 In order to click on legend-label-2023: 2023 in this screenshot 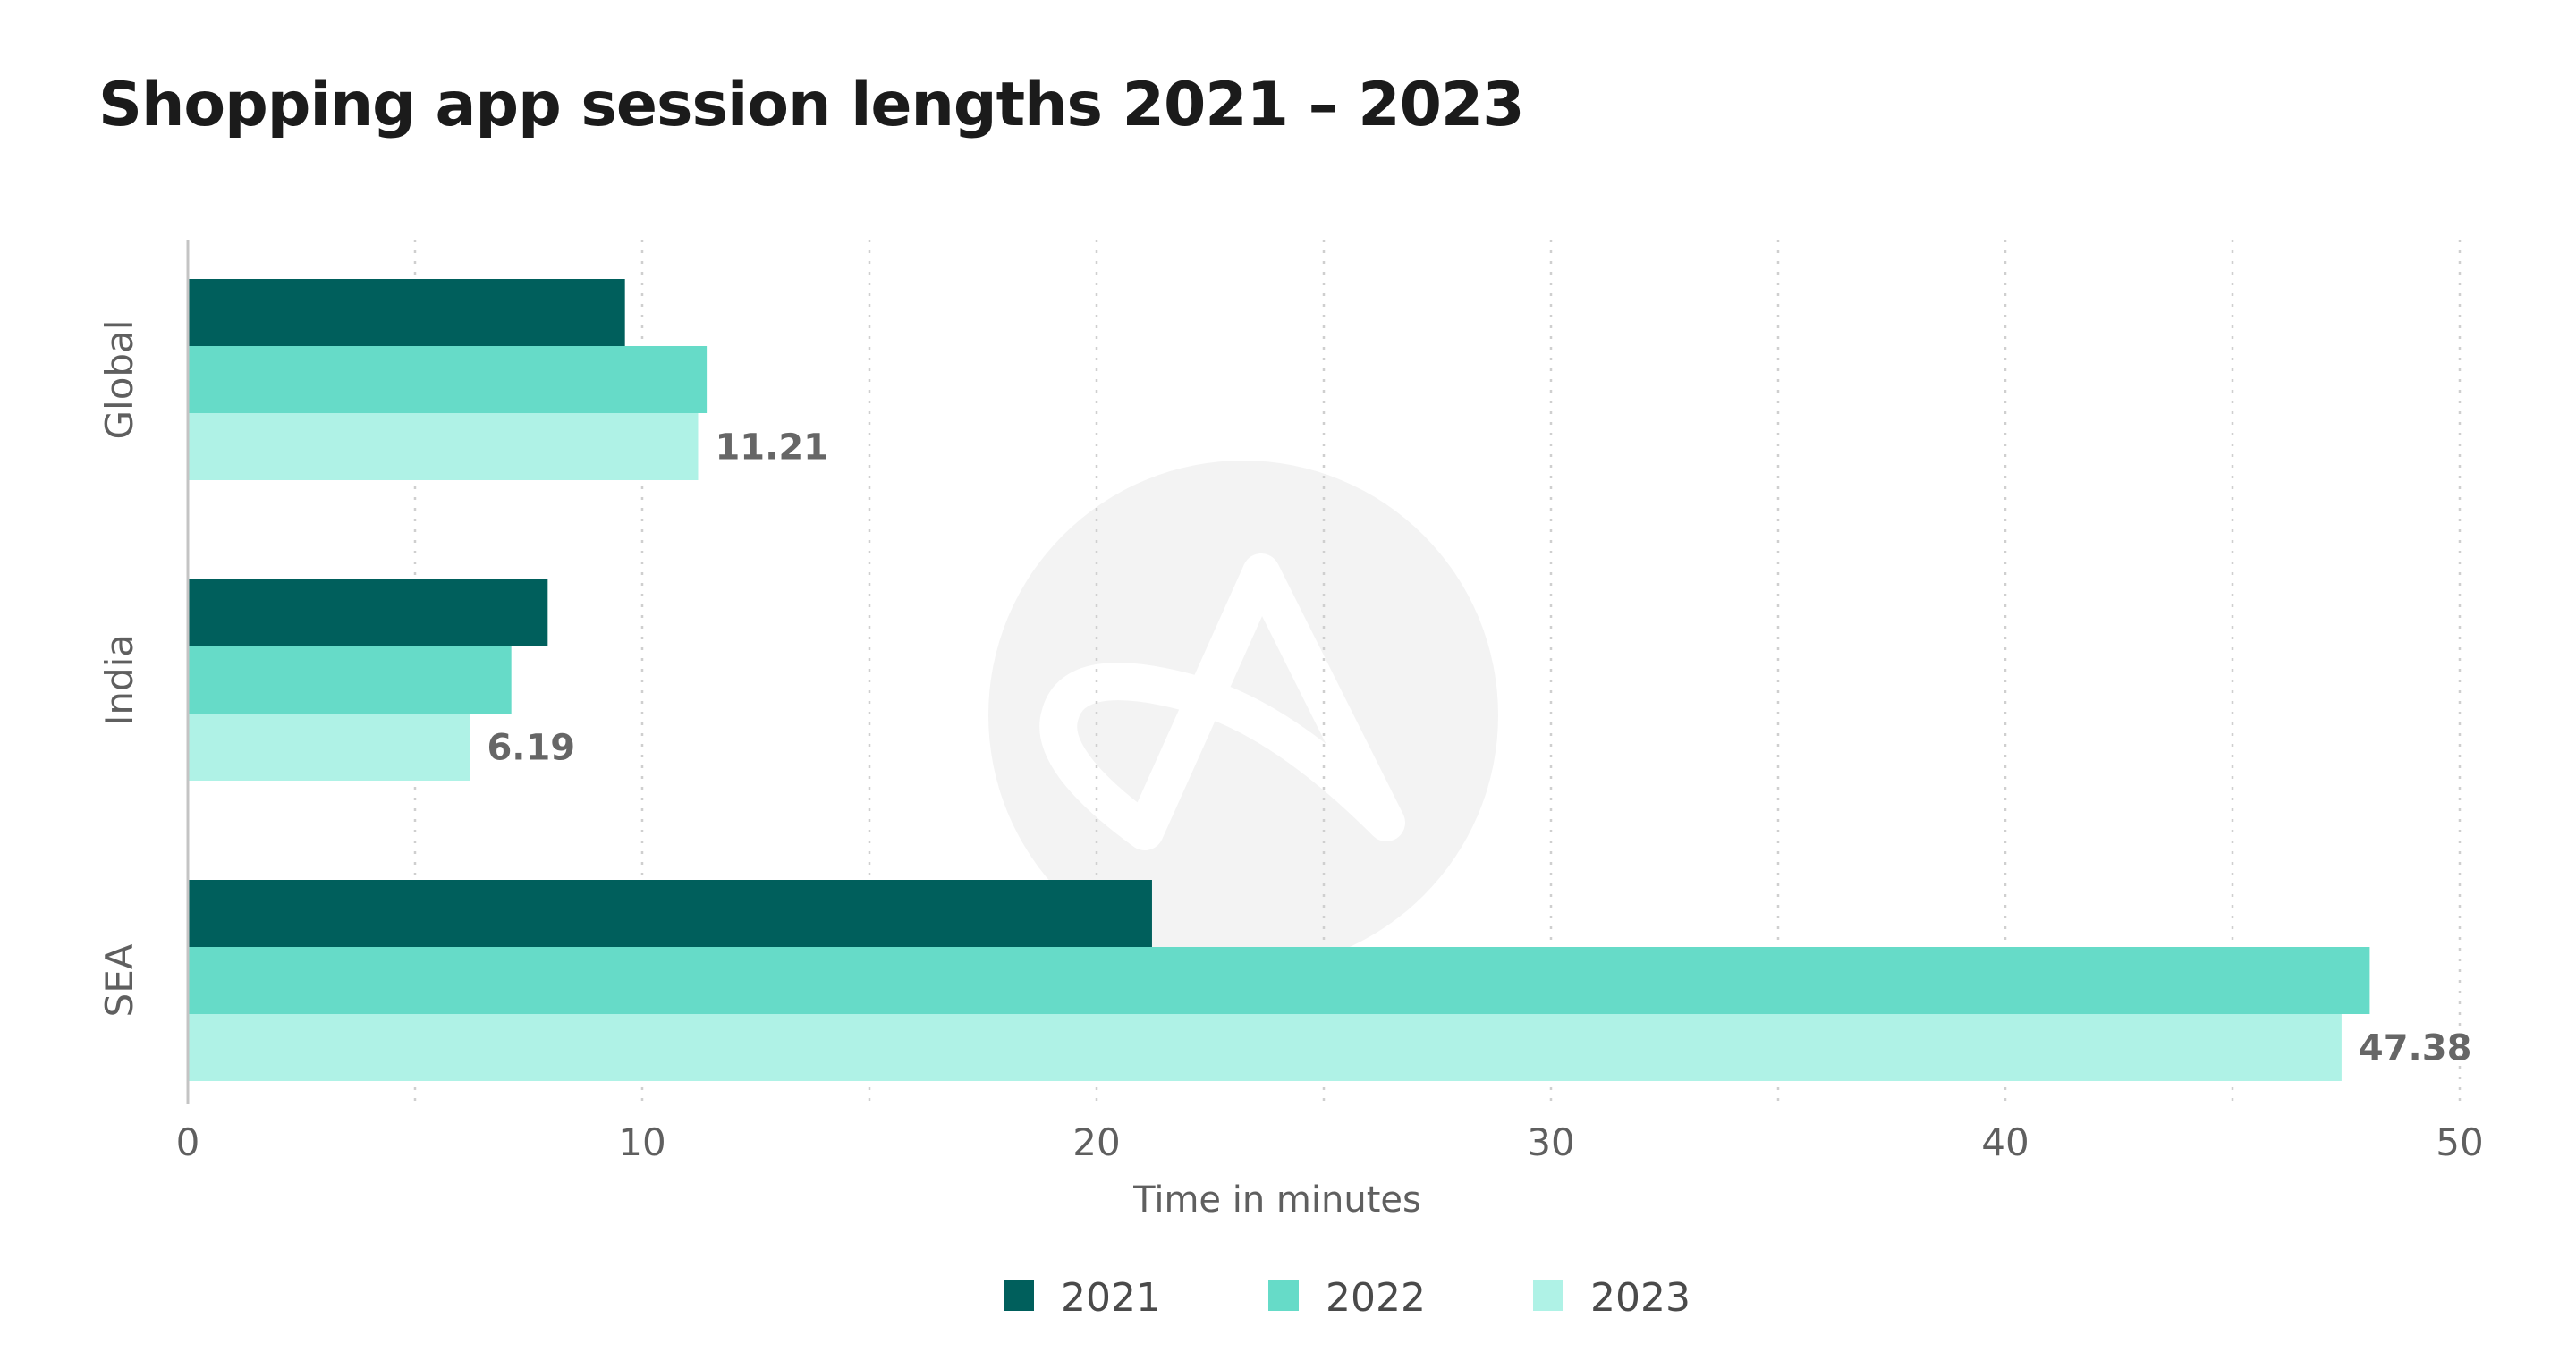, I will do `click(1640, 1298)`.